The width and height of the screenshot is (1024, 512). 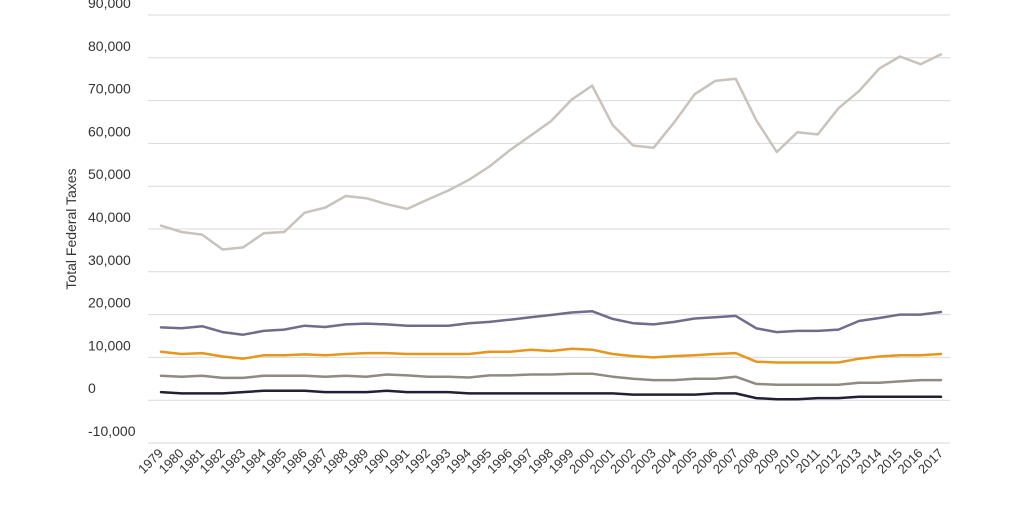 What do you see at coordinates (109, 5) in the screenshot?
I see `y-tick-label: 90,000` at bounding box center [109, 5].